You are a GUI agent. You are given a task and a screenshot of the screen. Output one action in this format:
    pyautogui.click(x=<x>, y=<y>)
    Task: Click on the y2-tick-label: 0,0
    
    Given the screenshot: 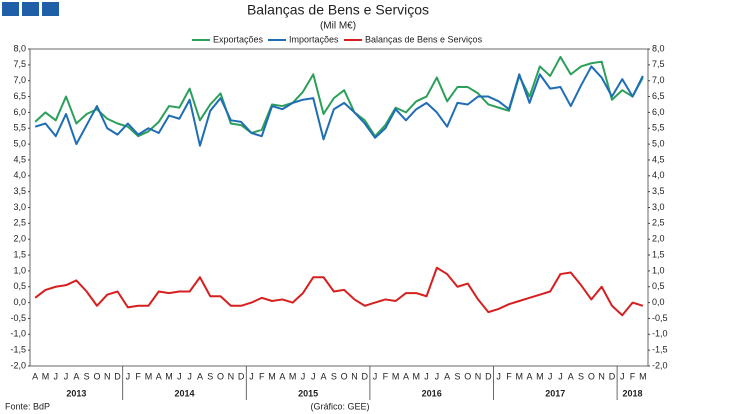 What is the action you would take?
    pyautogui.click(x=658, y=302)
    